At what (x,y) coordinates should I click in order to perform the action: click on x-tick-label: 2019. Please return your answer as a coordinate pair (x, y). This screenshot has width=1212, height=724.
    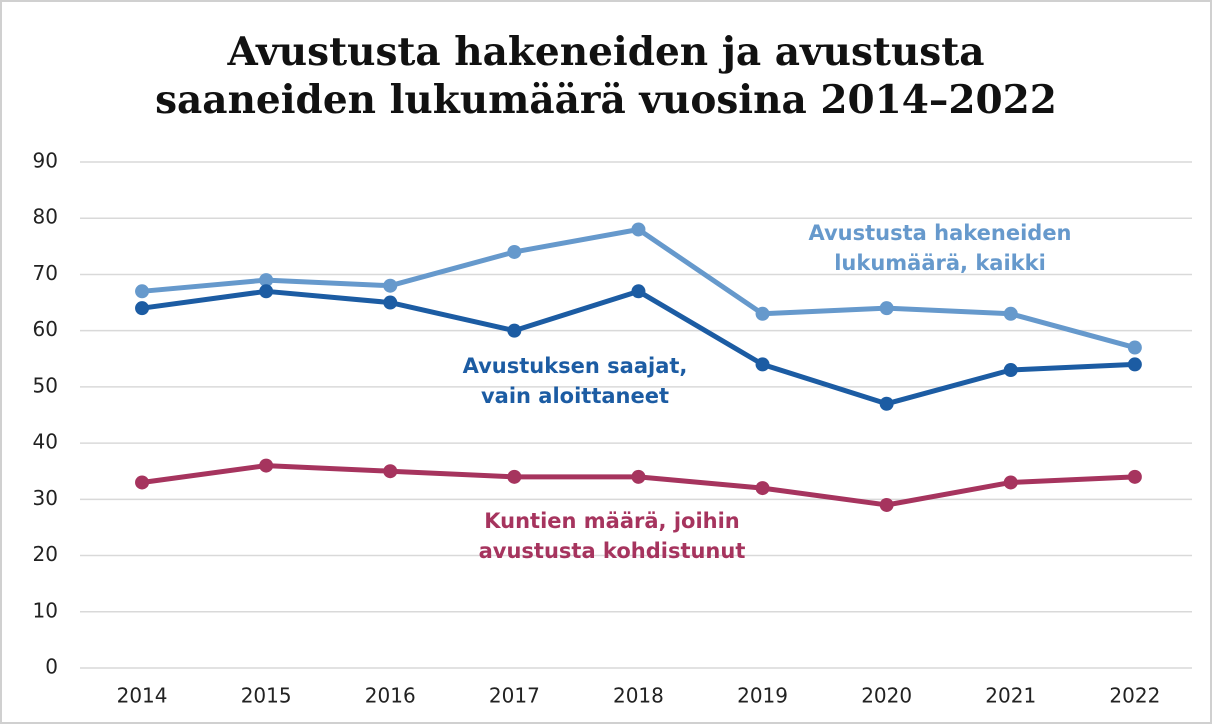
    Looking at the image, I should click on (762, 696).